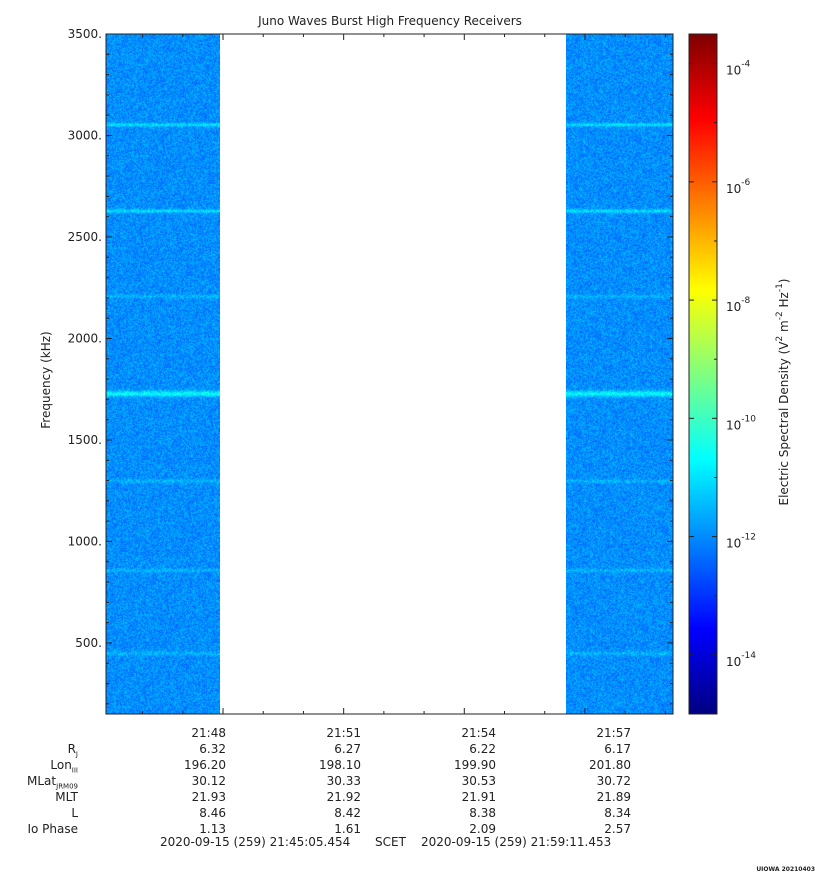  What do you see at coordinates (340, 765) in the screenshot?
I see `ephemeris-value: 198.10` at bounding box center [340, 765].